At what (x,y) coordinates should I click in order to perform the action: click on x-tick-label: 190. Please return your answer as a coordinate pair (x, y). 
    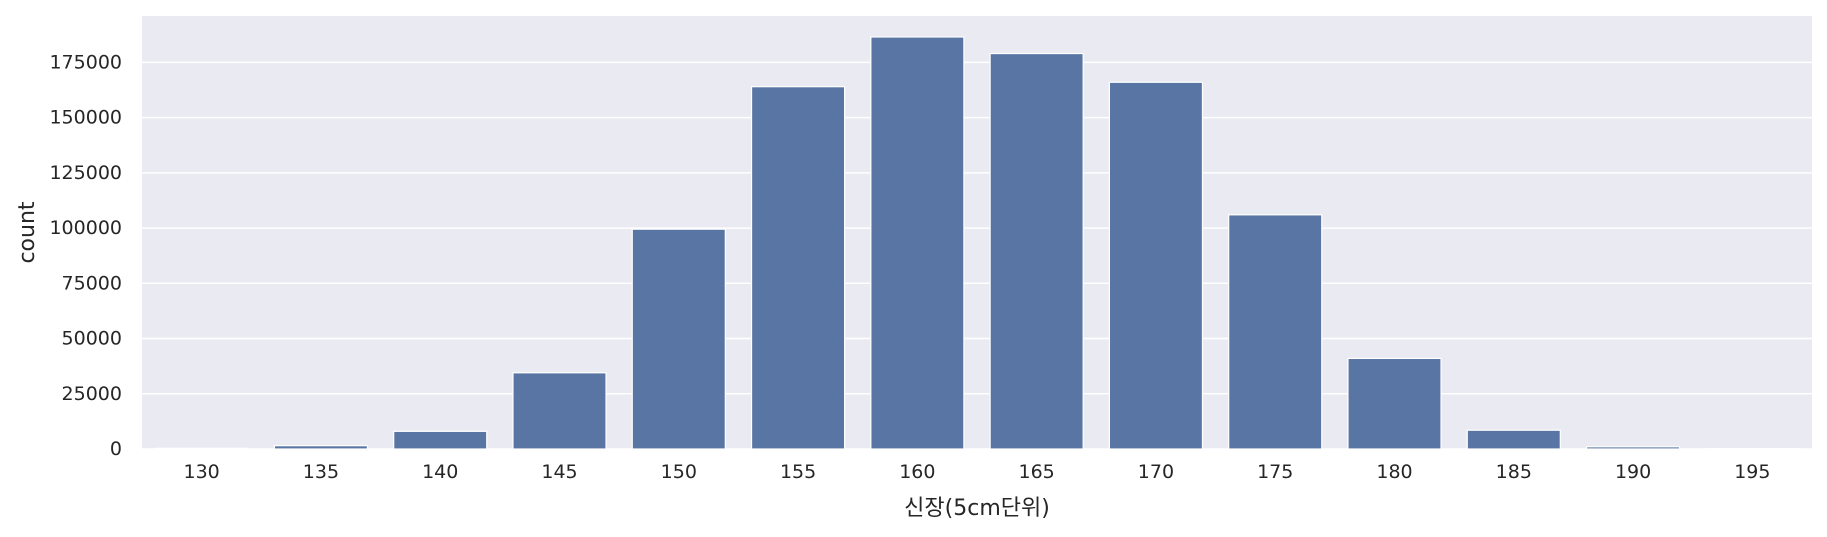
    Looking at the image, I should click on (1633, 472).